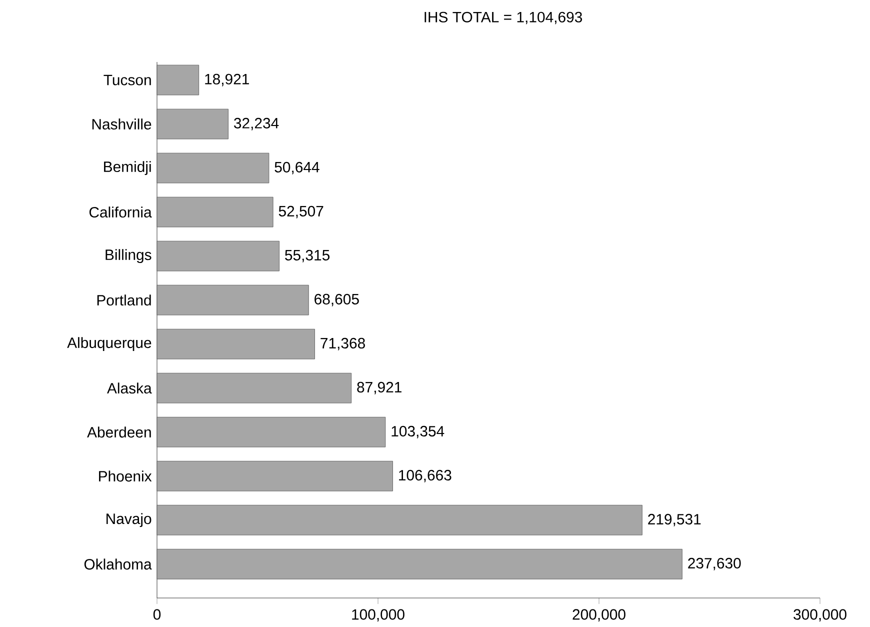  I want to click on data-label: 71,368, so click(342, 344).